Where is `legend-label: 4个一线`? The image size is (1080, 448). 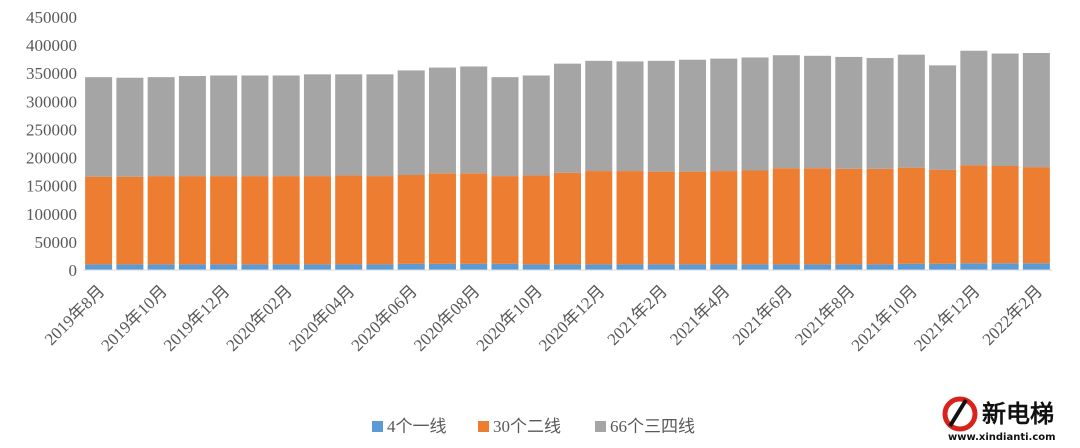
legend-label: 4个一线 is located at coordinates (417, 426).